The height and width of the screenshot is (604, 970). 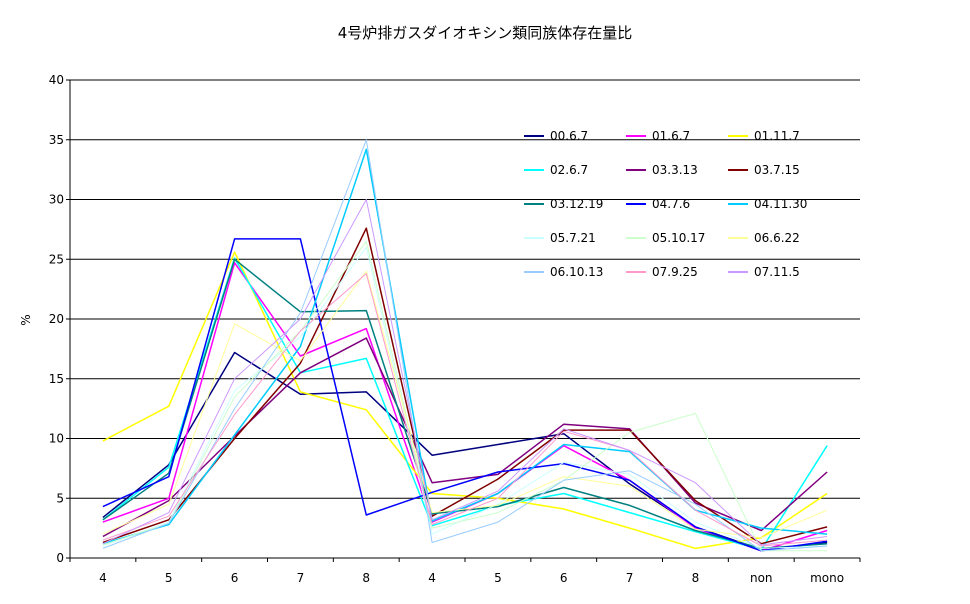 I want to click on legend-label: 00.6.7, so click(x=569, y=136).